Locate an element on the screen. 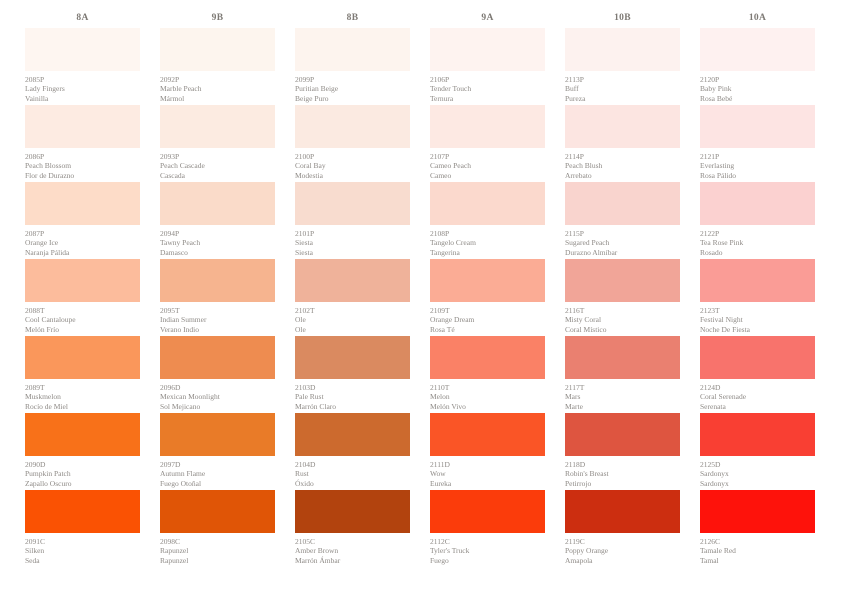 This screenshot has width=842, height=596. swatch-labels: 2118D Robin's Breast Petirrojo is located at coordinates (622, 473).